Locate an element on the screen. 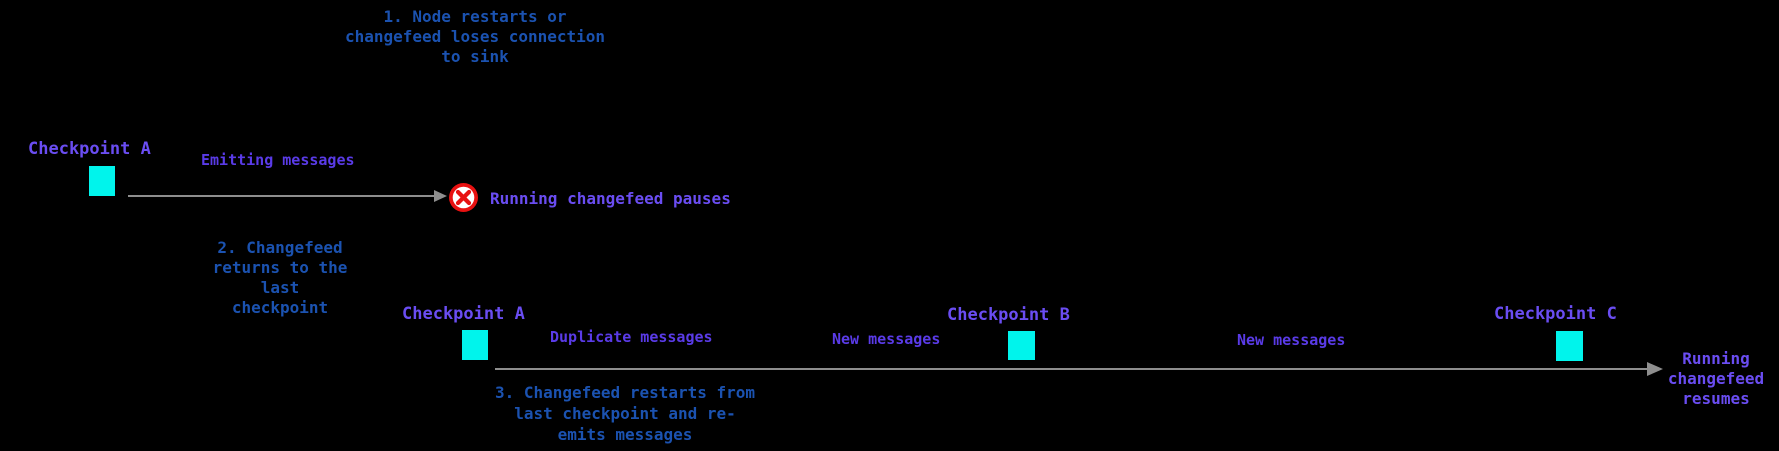 This screenshot has width=1779, height=451. new-messages-label-second: New messages is located at coordinates (1291, 340).